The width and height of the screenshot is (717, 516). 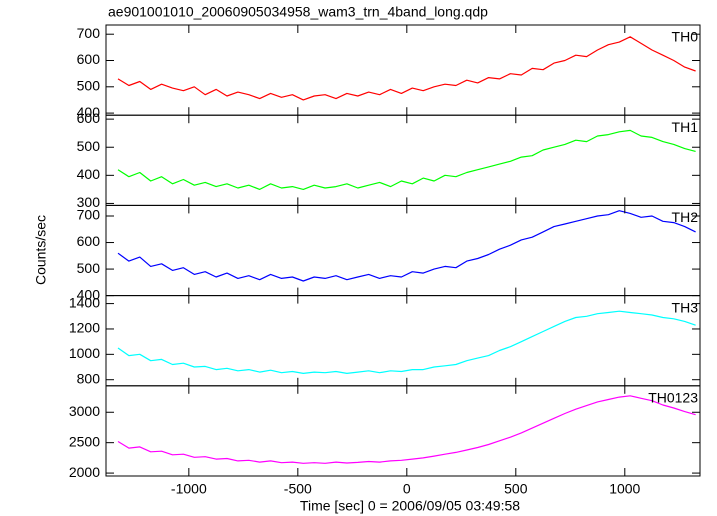 What do you see at coordinates (89, 202) in the screenshot?
I see `y-tick-label: 300` at bounding box center [89, 202].